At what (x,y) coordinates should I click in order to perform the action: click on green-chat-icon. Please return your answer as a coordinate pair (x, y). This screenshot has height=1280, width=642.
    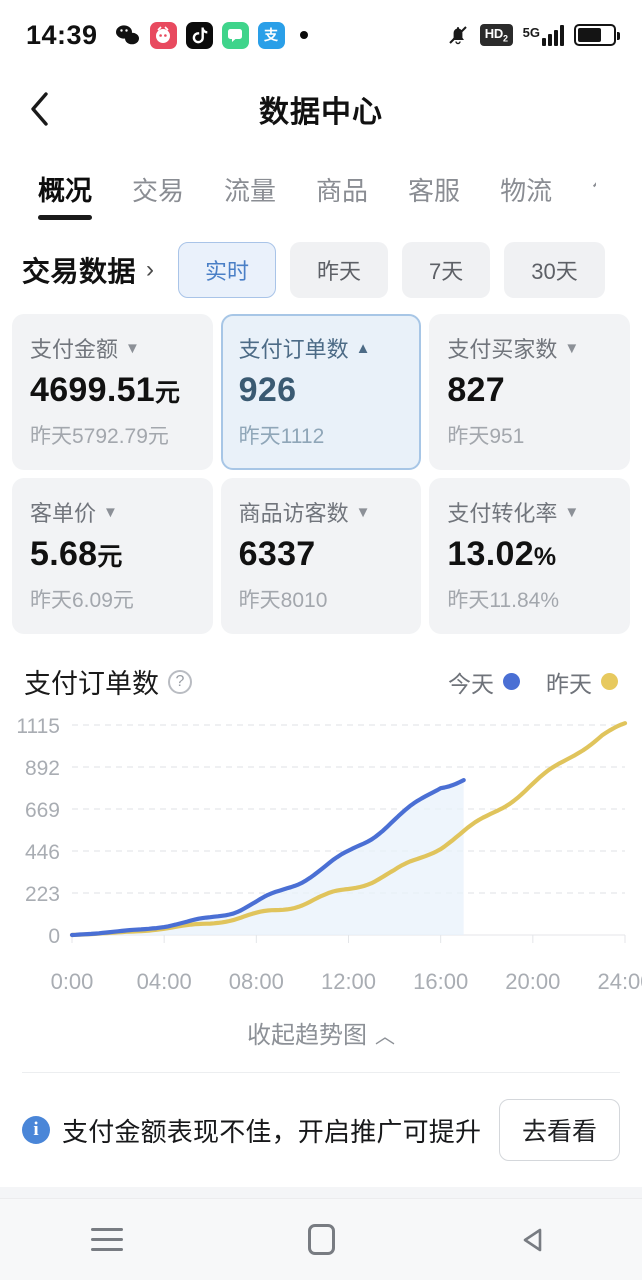
    Looking at the image, I should click on (235, 35).